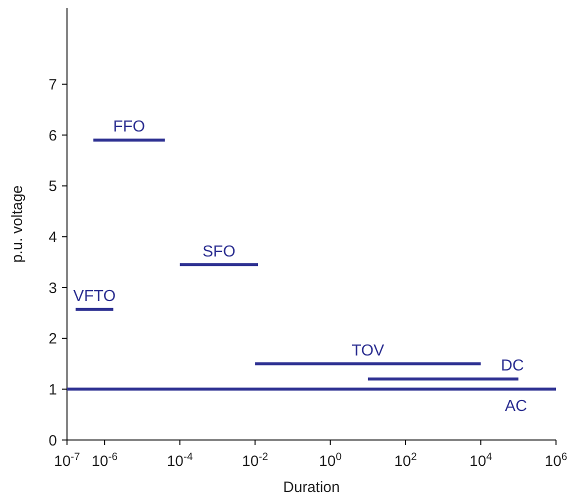  I want to click on y-tick-label: 6, so click(52, 135).